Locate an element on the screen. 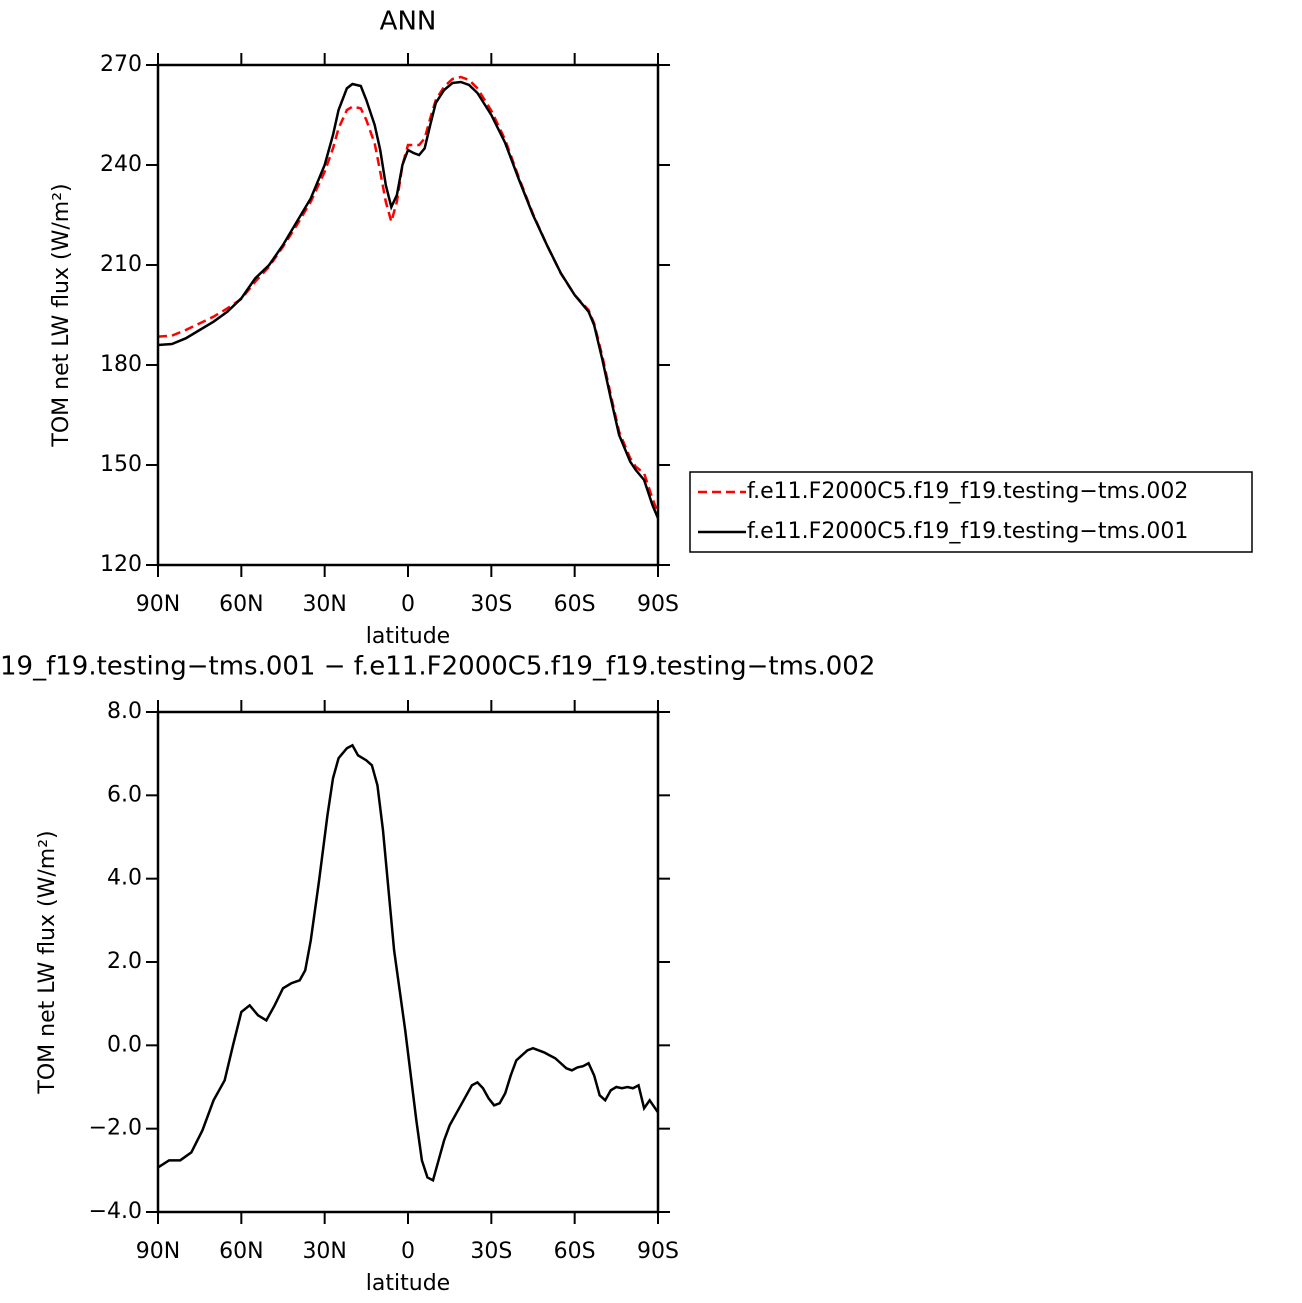 The height and width of the screenshot is (1303, 1302). y-tick-label: 6.0 is located at coordinates (124, 794).